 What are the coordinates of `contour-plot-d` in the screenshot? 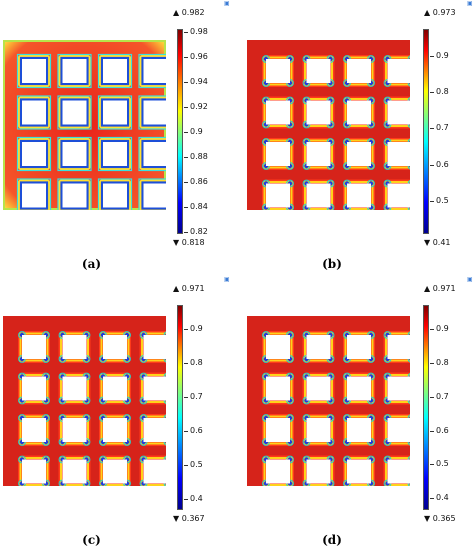 It's located at (328, 401).